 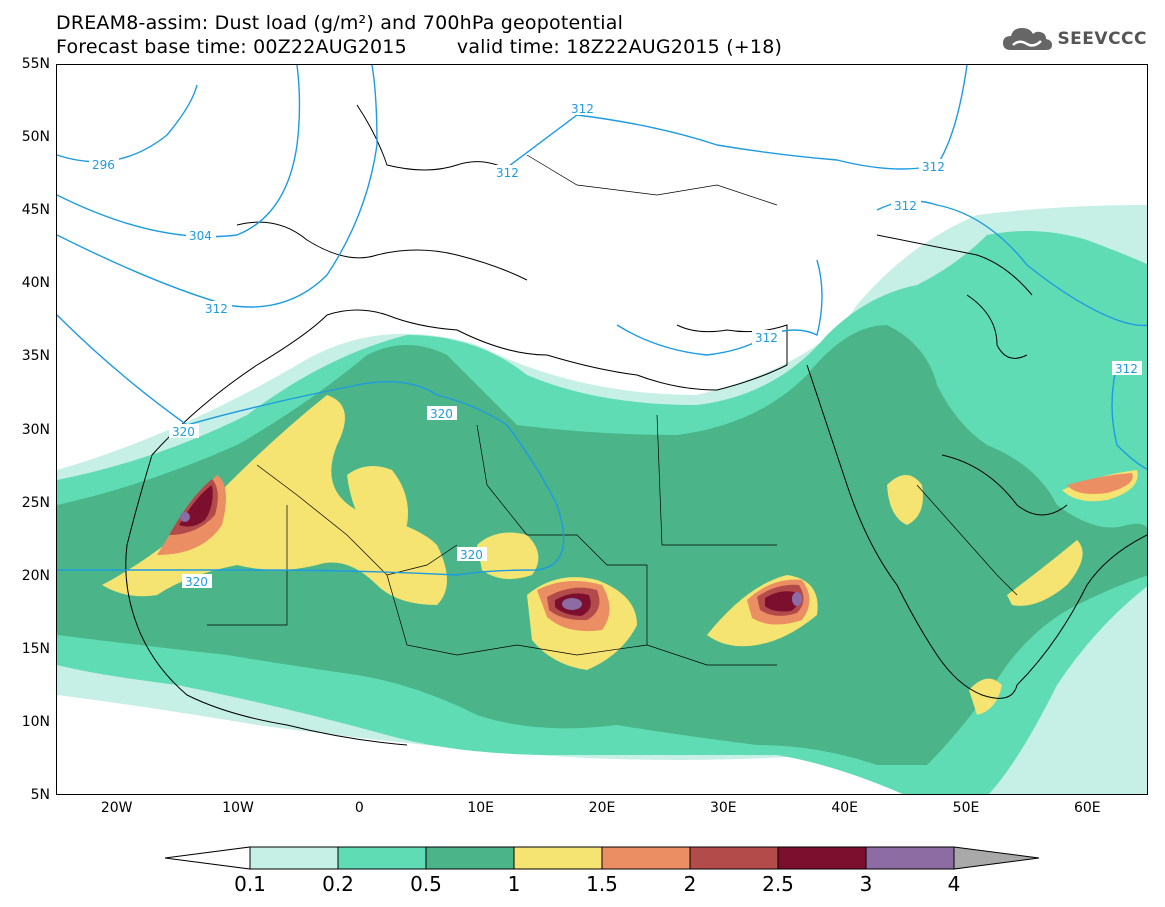 What do you see at coordinates (35, 64) in the screenshot?
I see `lat-tick-label: 55N` at bounding box center [35, 64].